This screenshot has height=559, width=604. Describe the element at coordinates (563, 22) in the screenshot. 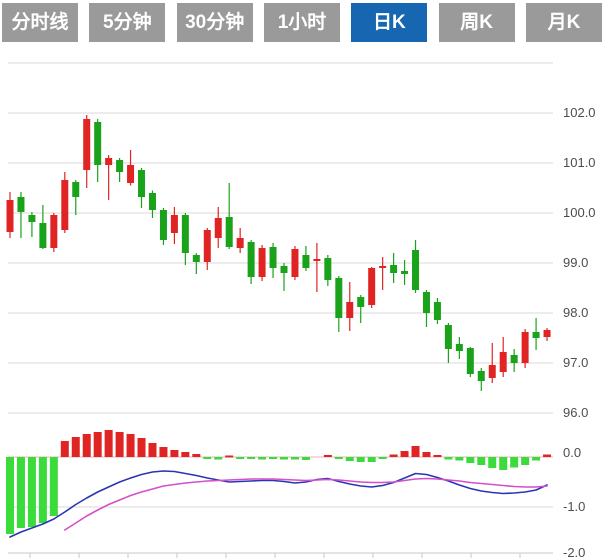

I see `tab-monthly-k: 月K` at that location.